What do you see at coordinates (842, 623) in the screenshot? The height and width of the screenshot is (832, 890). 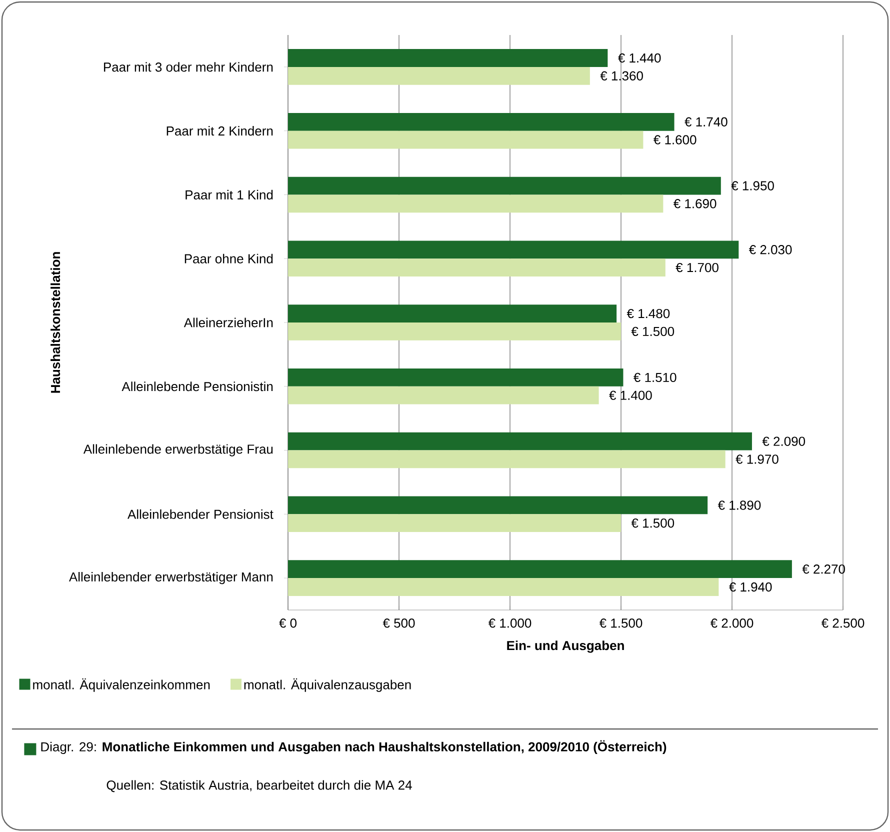 I see `x-tick-label: € 2.500` at bounding box center [842, 623].